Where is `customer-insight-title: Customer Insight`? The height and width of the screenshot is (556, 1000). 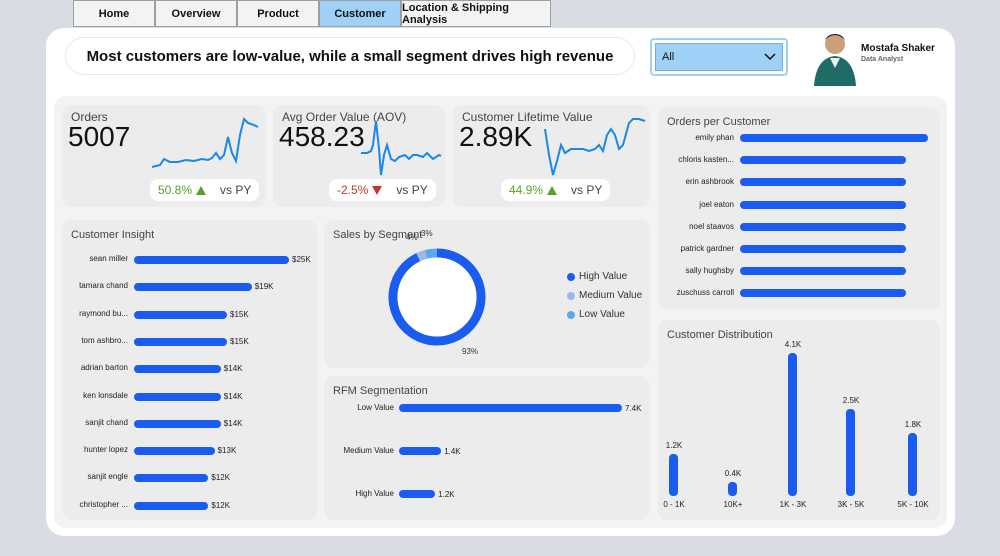 customer-insight-title: Customer Insight is located at coordinates (113, 235).